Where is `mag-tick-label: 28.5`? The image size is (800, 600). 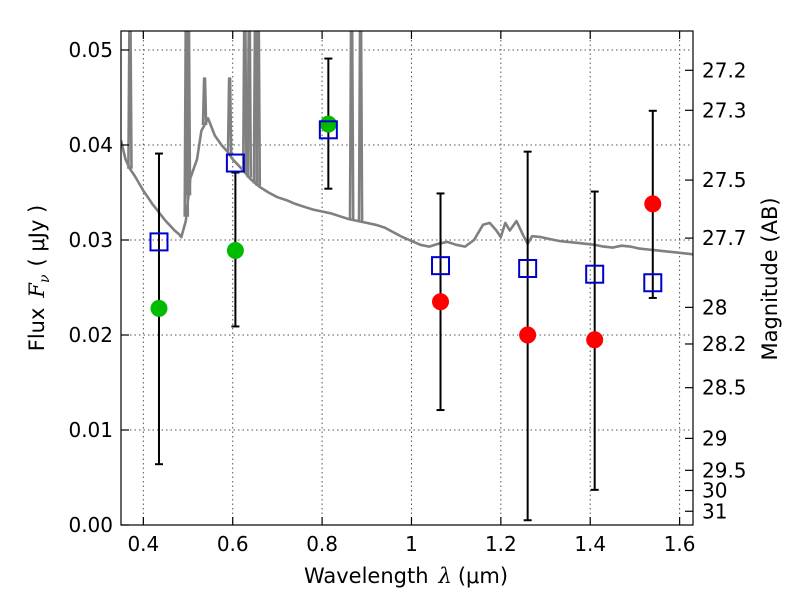 mag-tick-label: 28.5 is located at coordinates (724, 388).